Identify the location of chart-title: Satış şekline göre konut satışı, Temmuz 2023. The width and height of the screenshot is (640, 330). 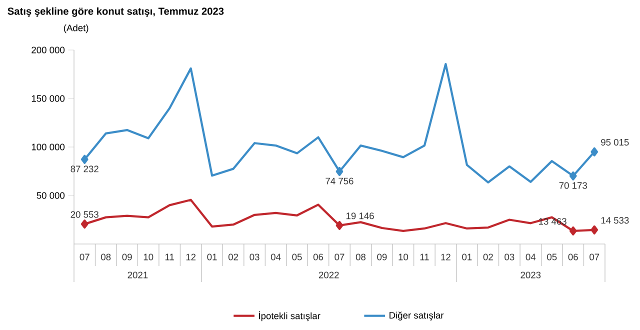
(116, 12).